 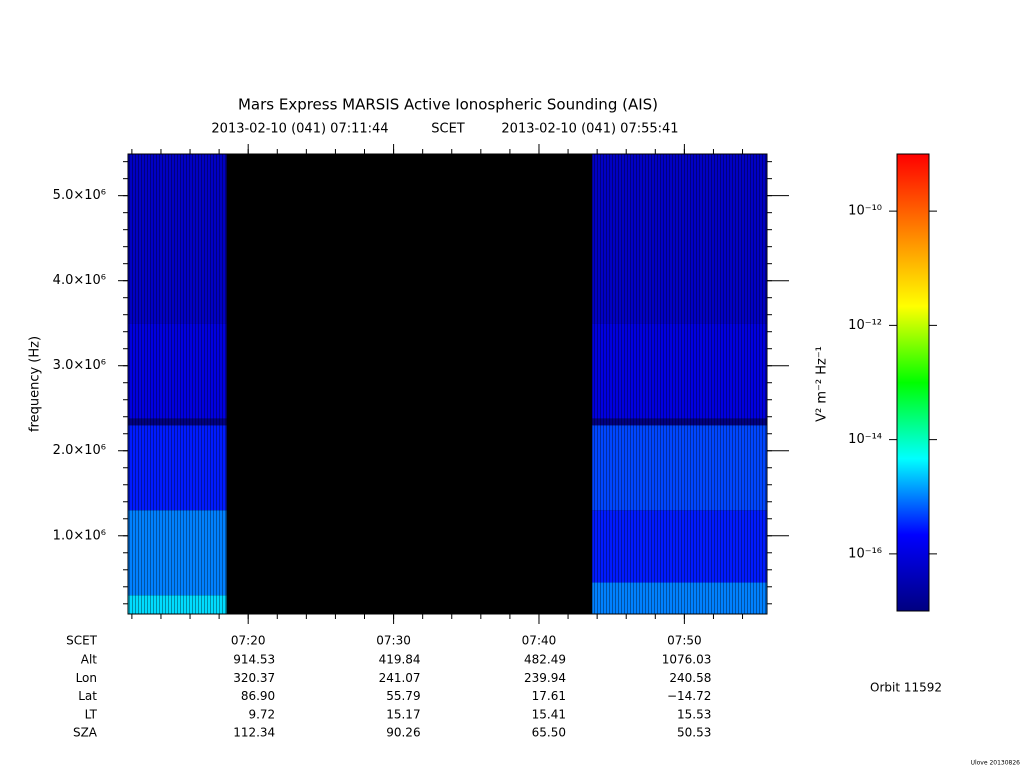 I want to click on ephemeris-value: 86.90, so click(x=258, y=696).